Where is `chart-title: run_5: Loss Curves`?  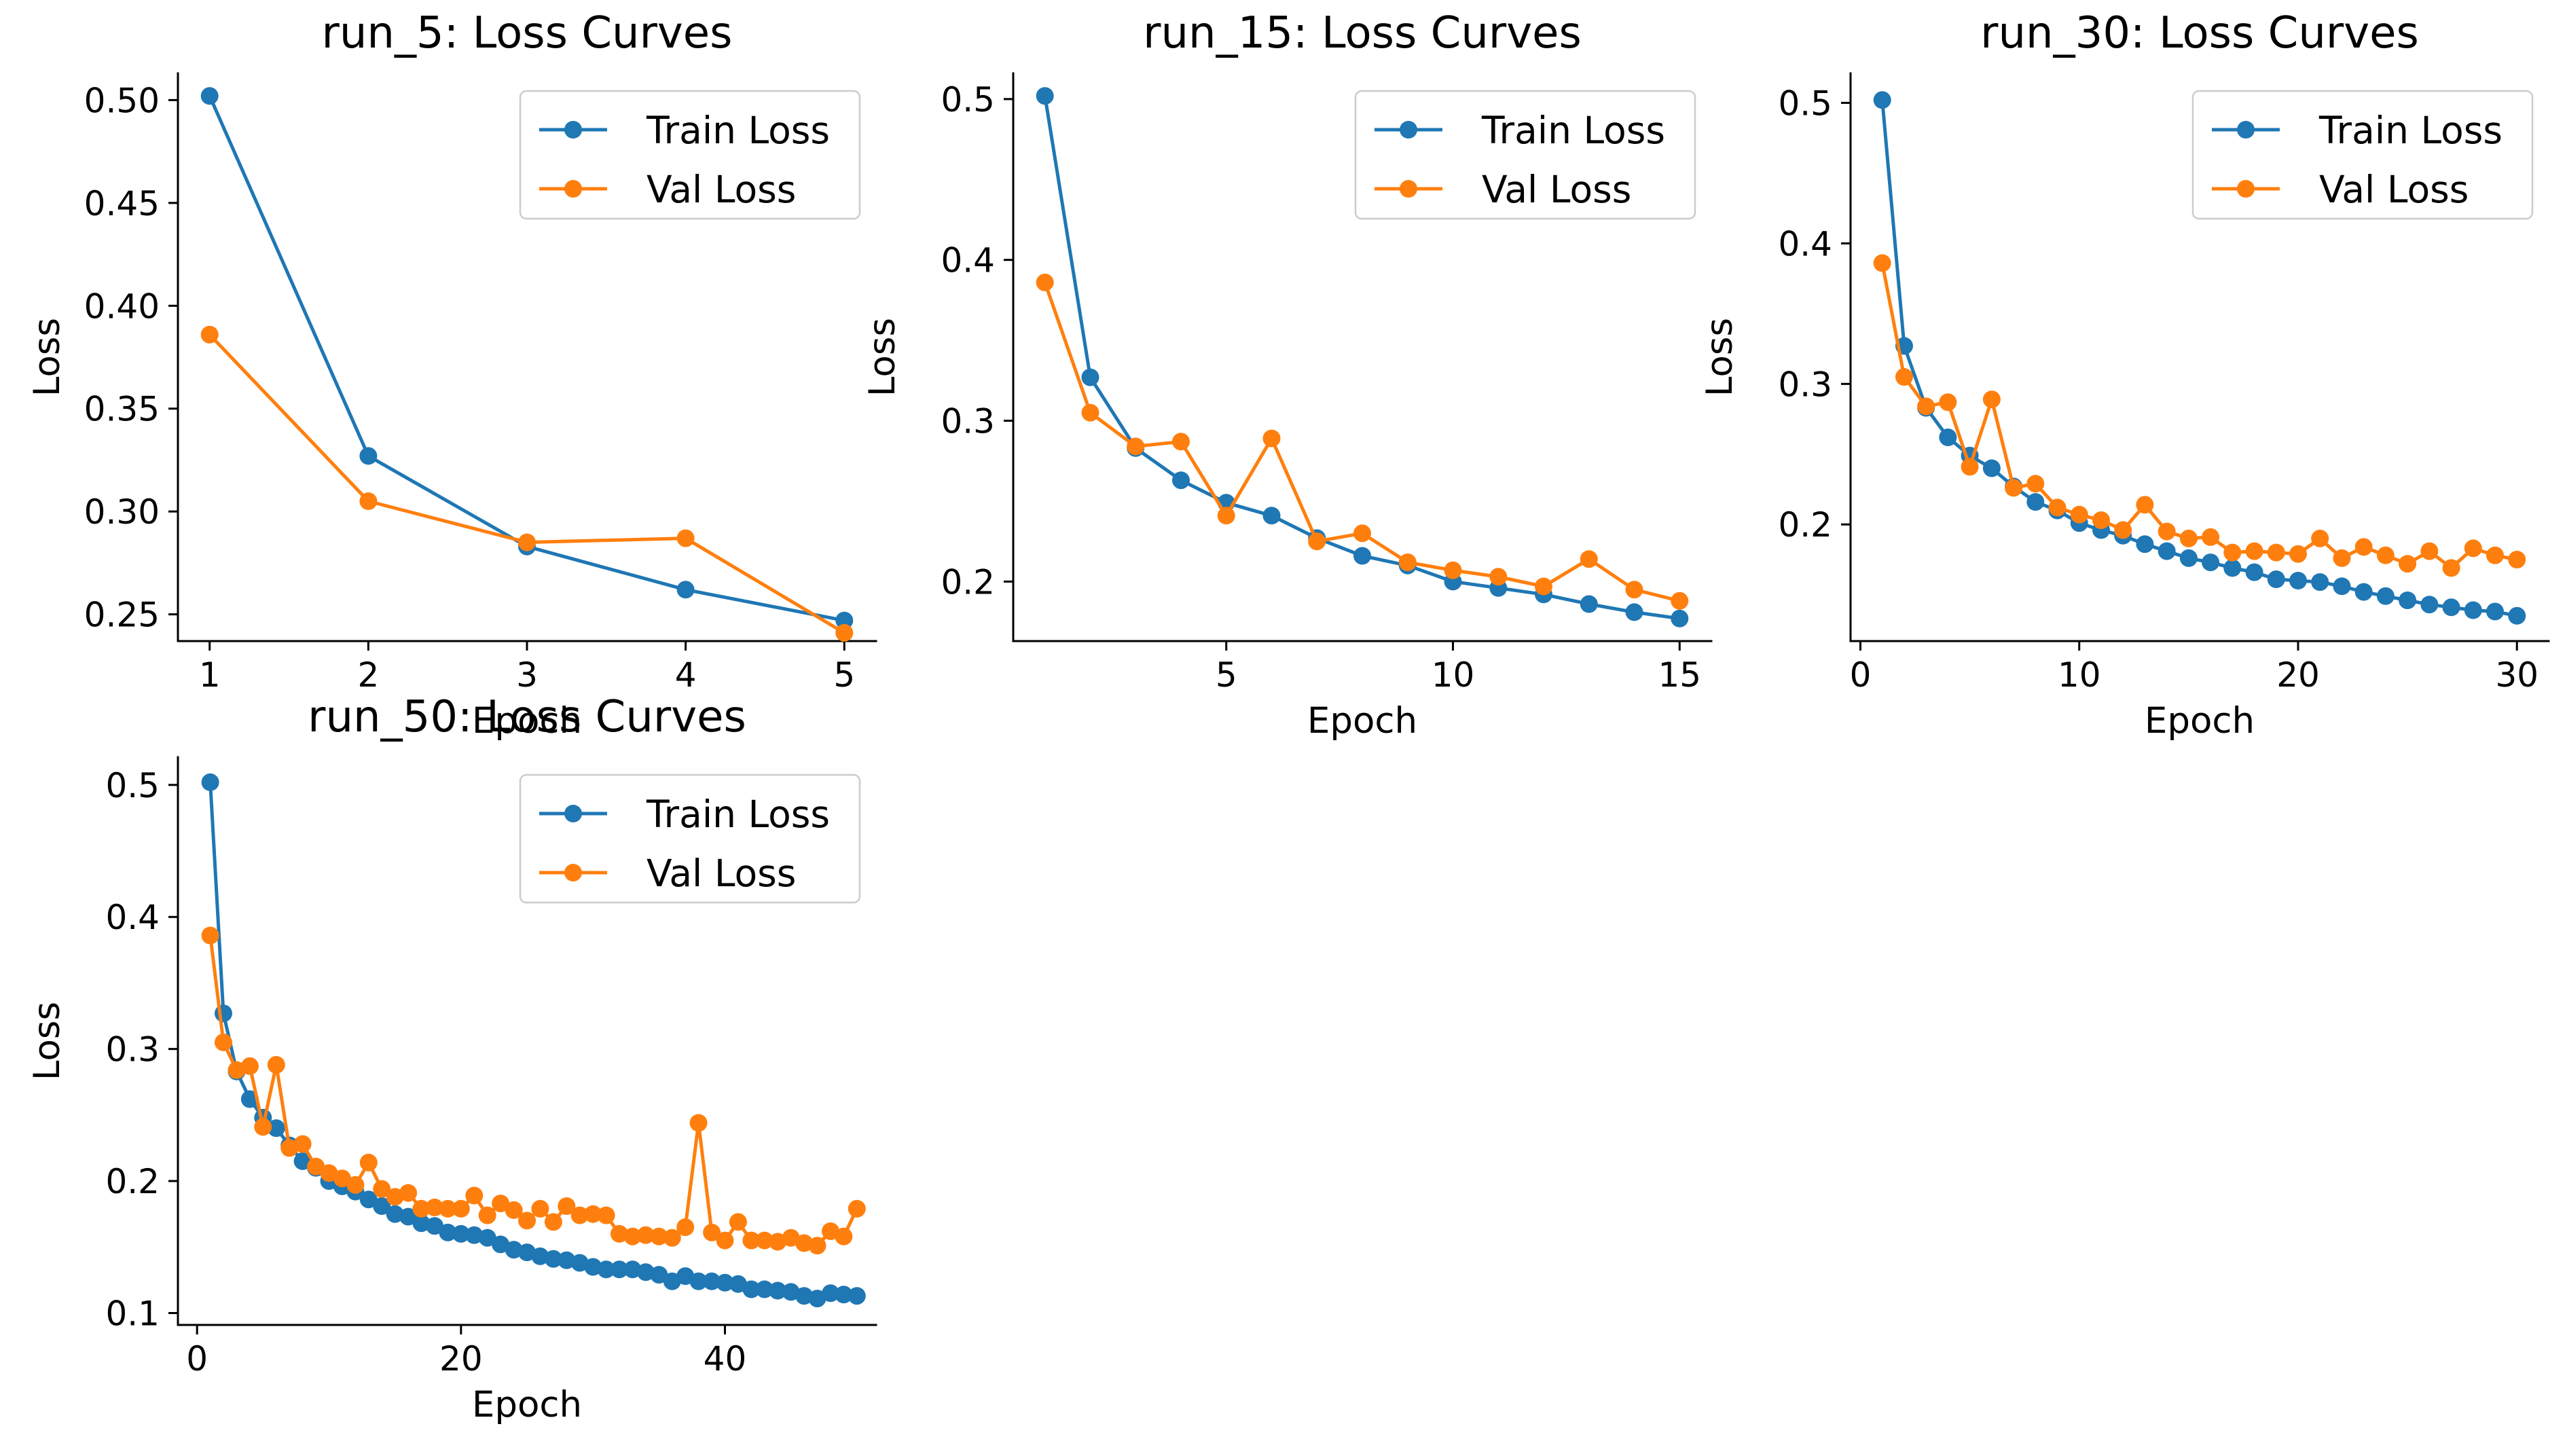 chart-title: run_5: Loss Curves is located at coordinates (527, 33).